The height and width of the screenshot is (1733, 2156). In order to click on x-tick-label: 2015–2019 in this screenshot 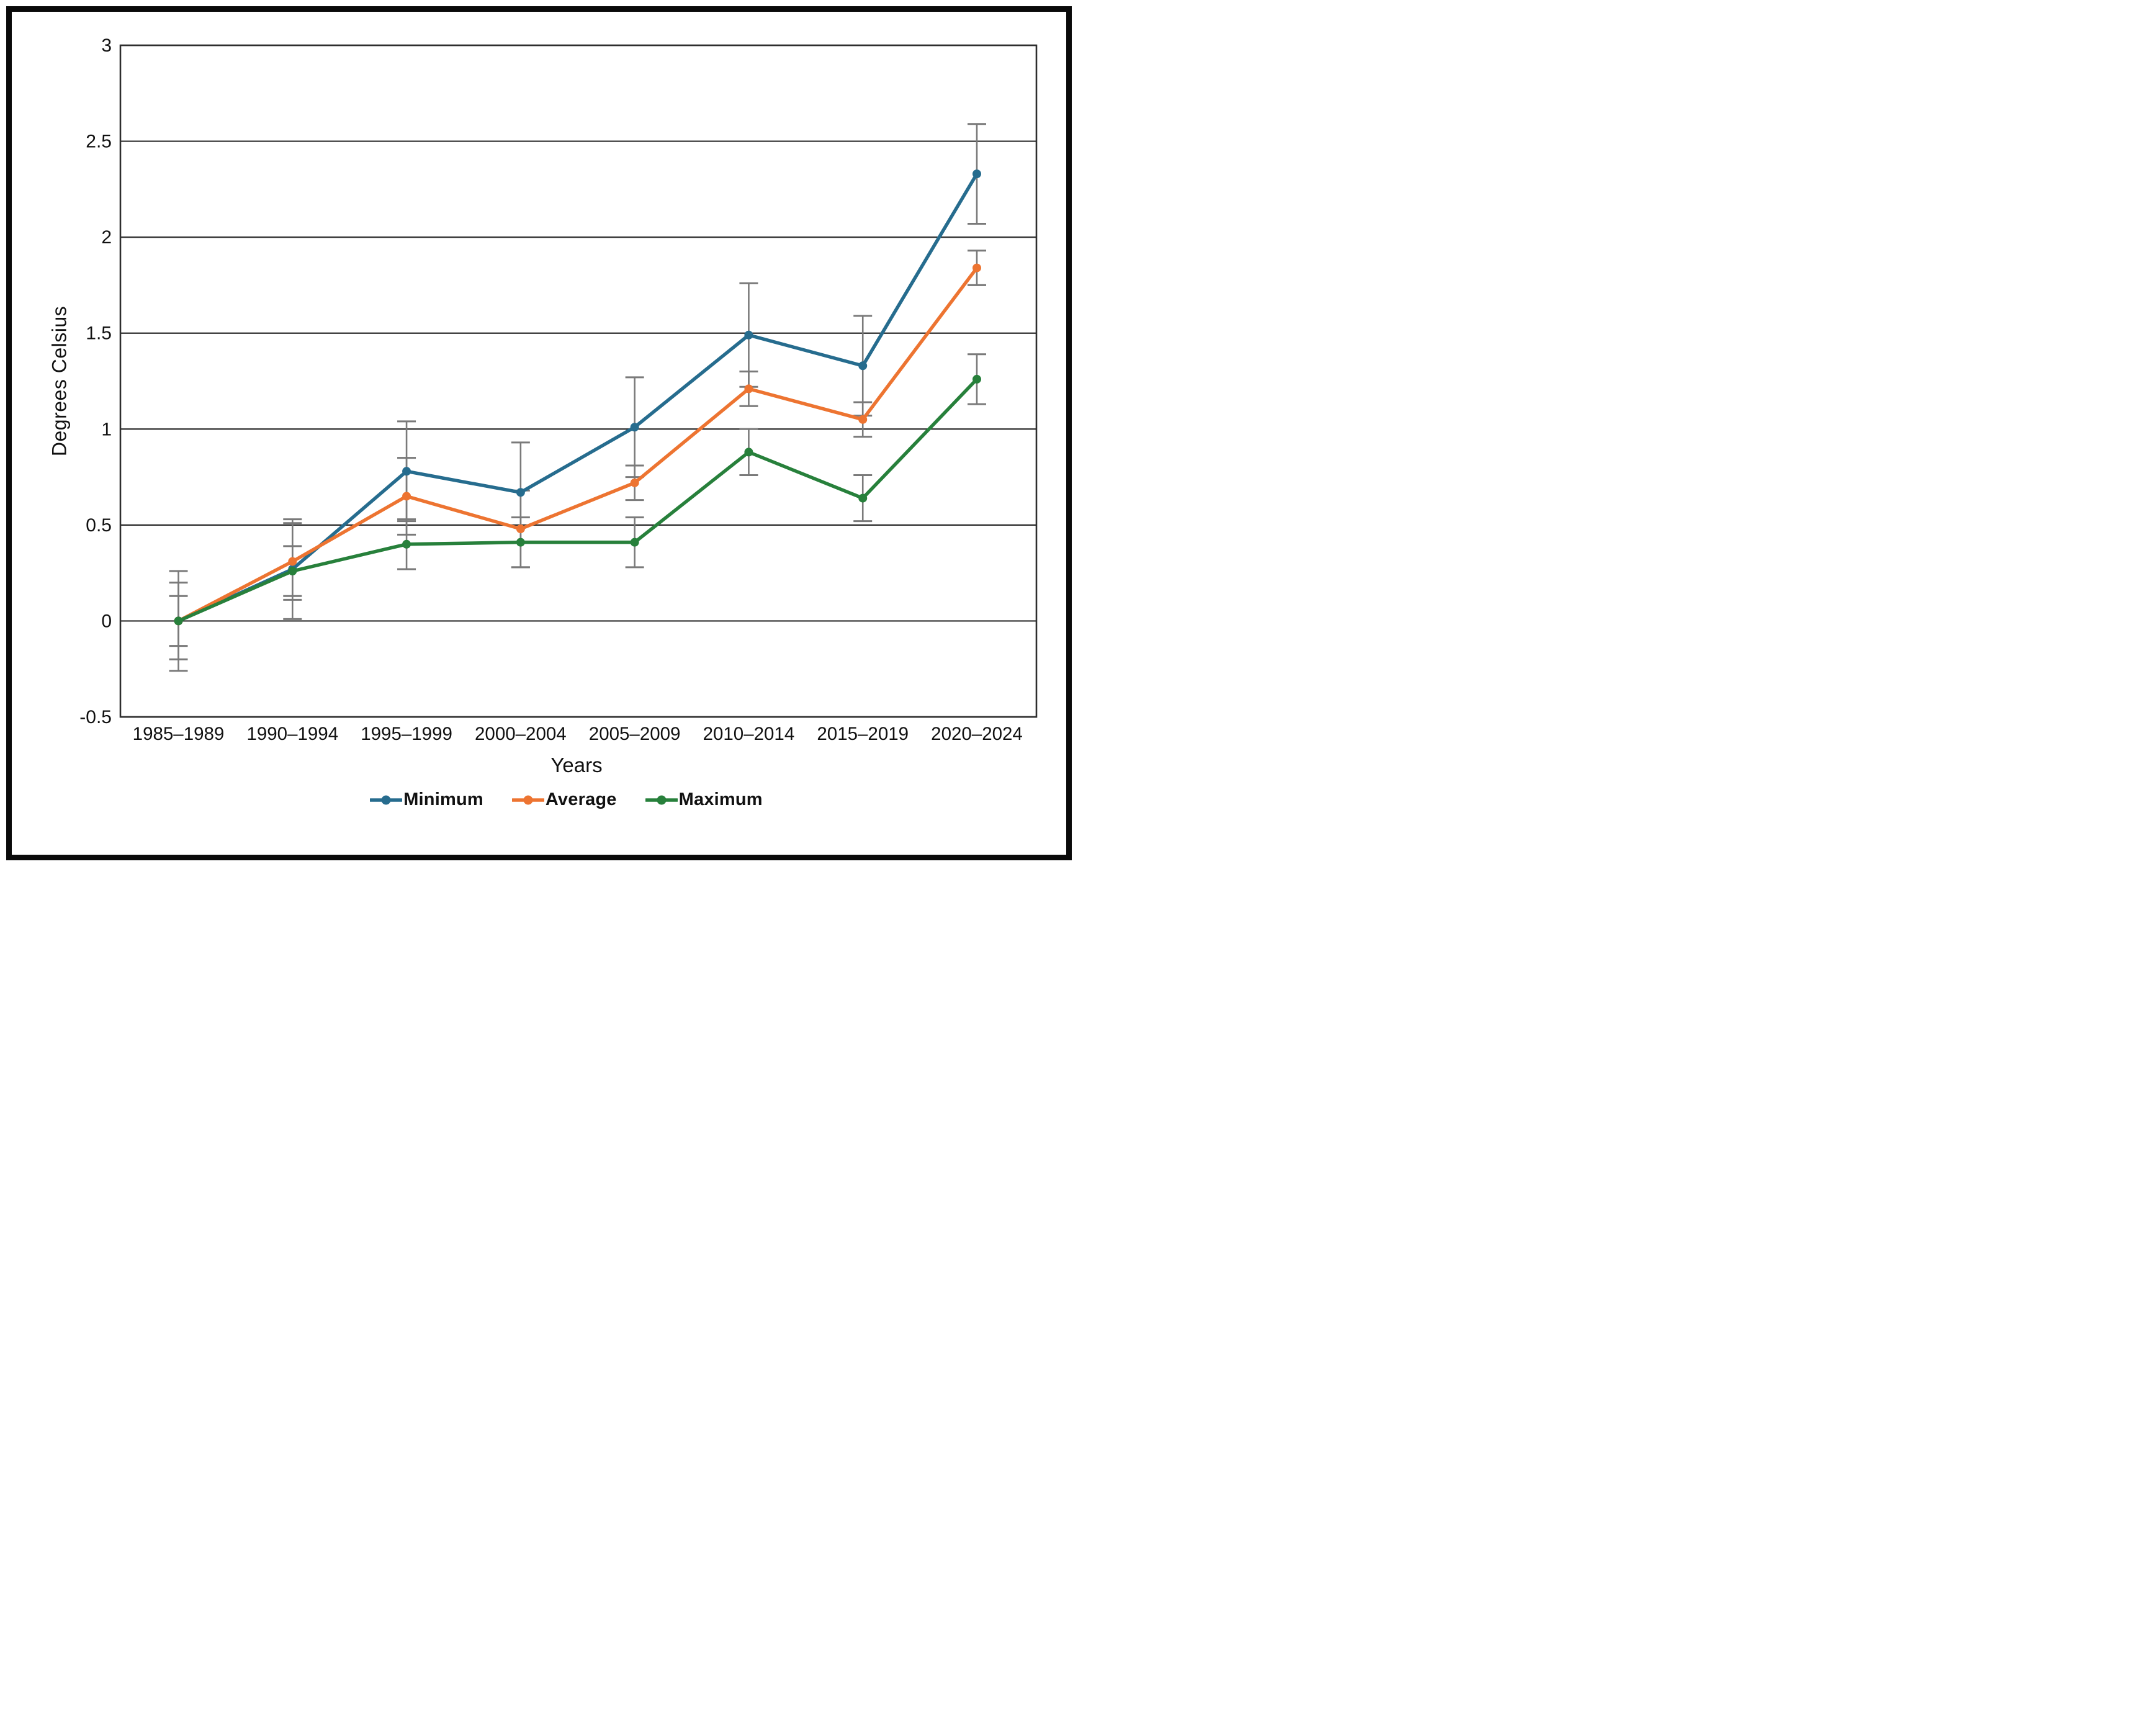, I will do `click(863, 734)`.